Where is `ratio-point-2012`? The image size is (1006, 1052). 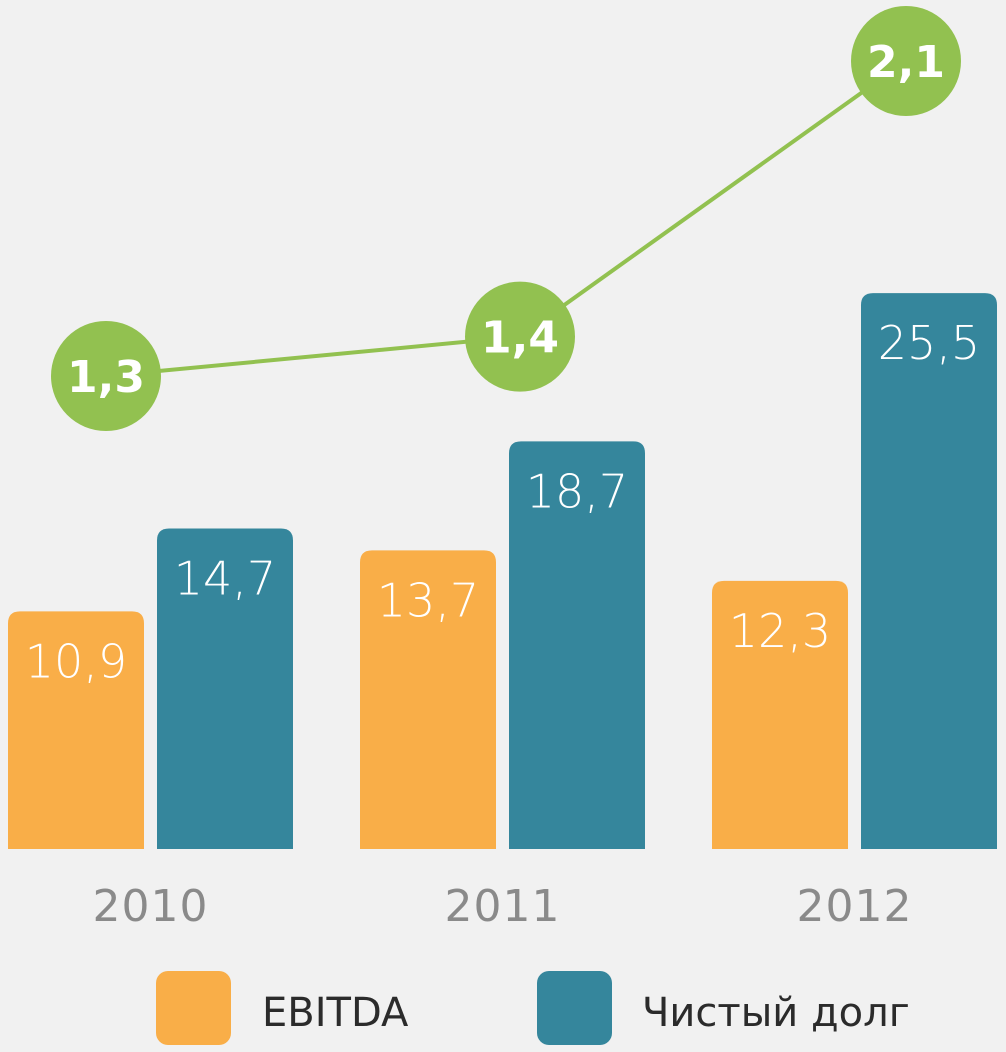
ratio-point-2012 is located at coordinates (906, 61).